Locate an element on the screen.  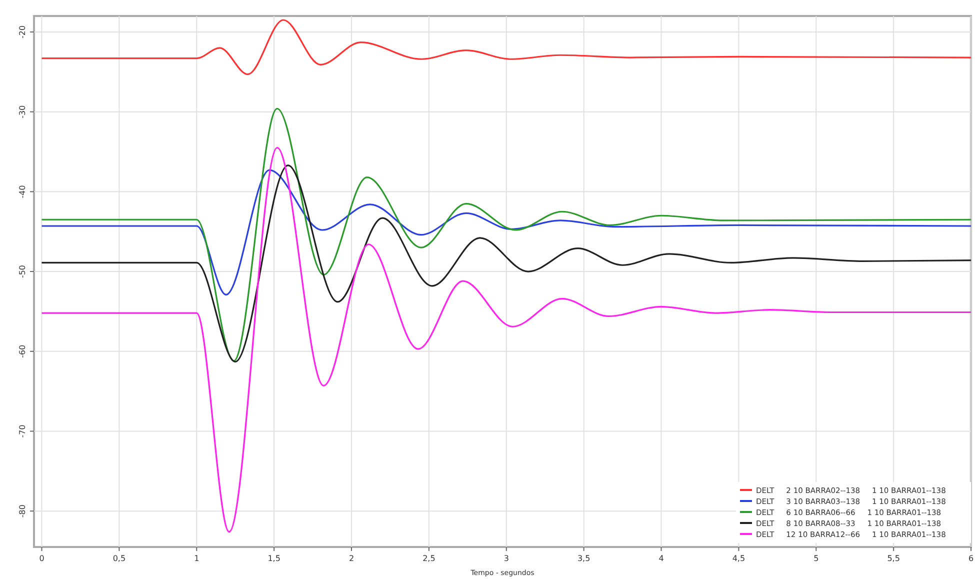
y-tick-label: -70 is located at coordinates (22, 431).